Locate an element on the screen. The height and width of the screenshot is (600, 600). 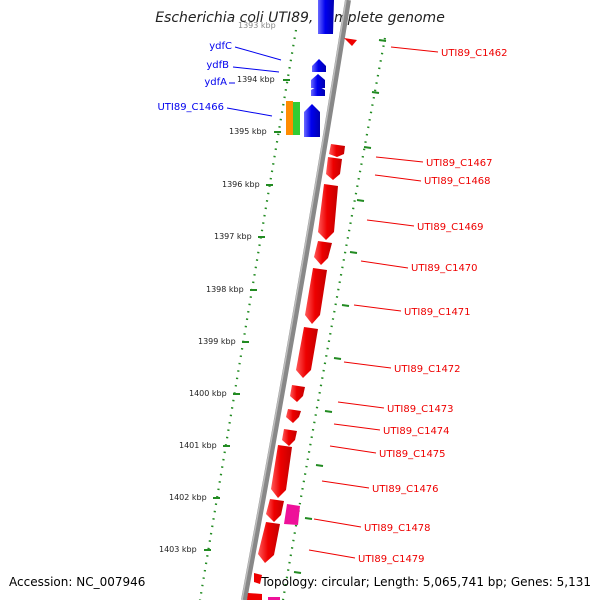
leader-line-UTI89_C1478 is located at coordinates (337, 523).